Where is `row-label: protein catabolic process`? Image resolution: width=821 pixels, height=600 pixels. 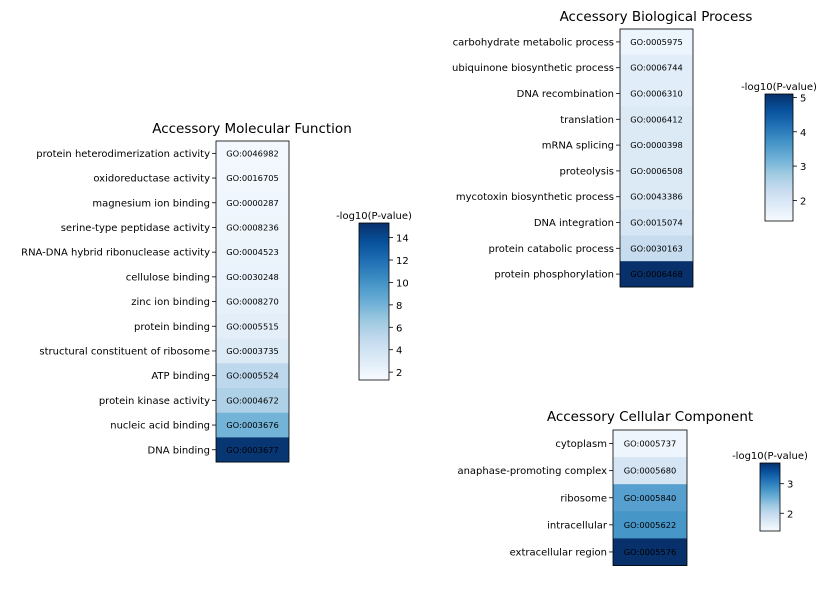
row-label: protein catabolic process is located at coordinates (551, 249).